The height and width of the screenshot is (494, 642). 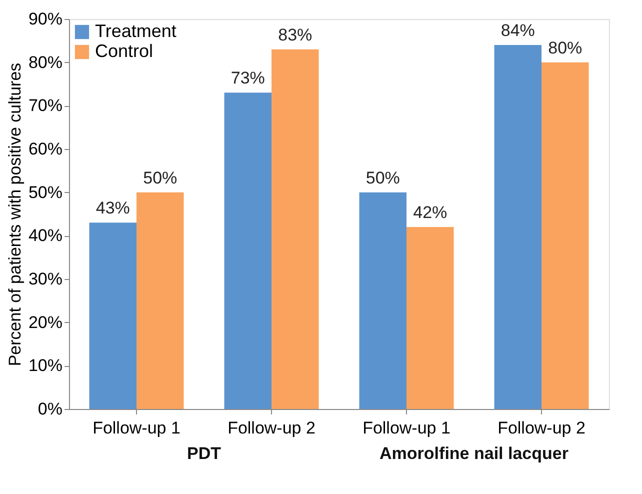 I want to click on y-tick-label: 30%, so click(x=45, y=279).